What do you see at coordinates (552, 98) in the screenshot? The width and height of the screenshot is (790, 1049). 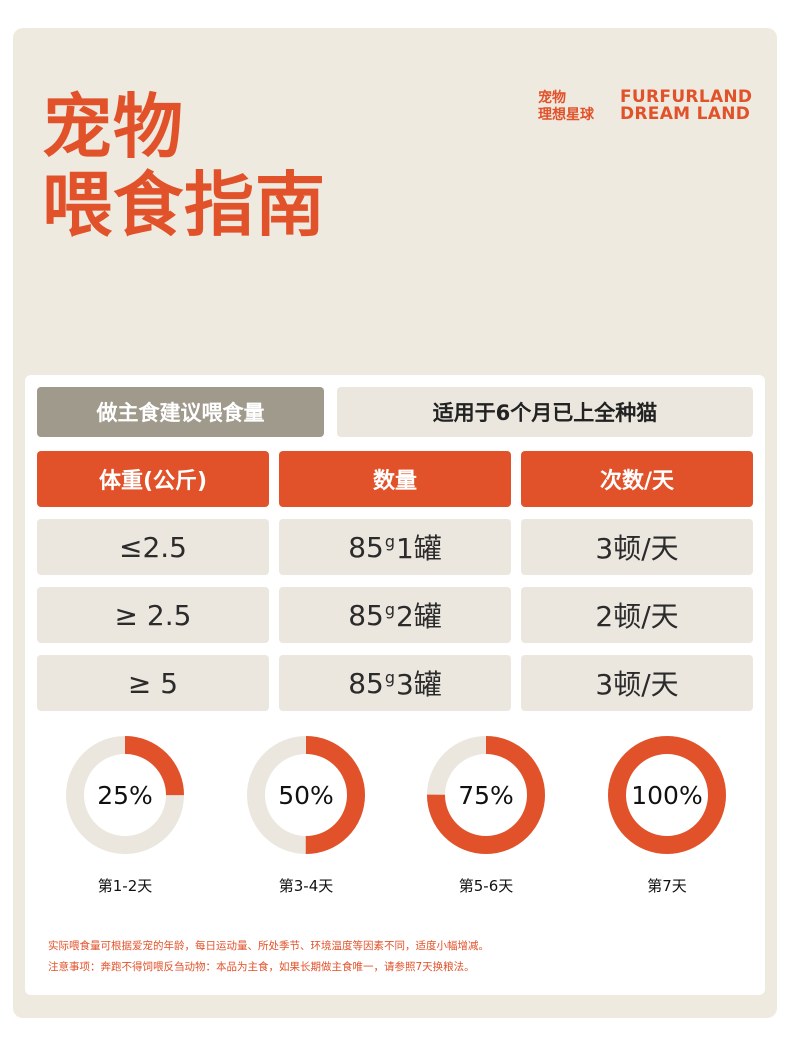 I see `brand-cn-line1: 宠物` at bounding box center [552, 98].